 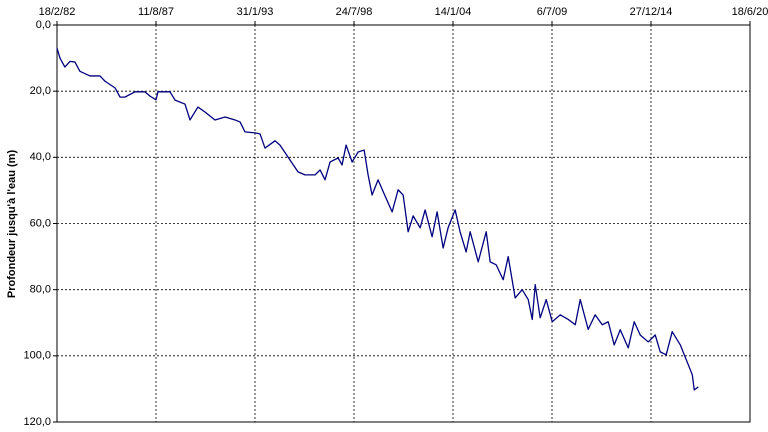 What do you see at coordinates (12, 224) in the screenshot?
I see `y-axis-title: Profondeur jusqu'à l'eau (m)` at bounding box center [12, 224].